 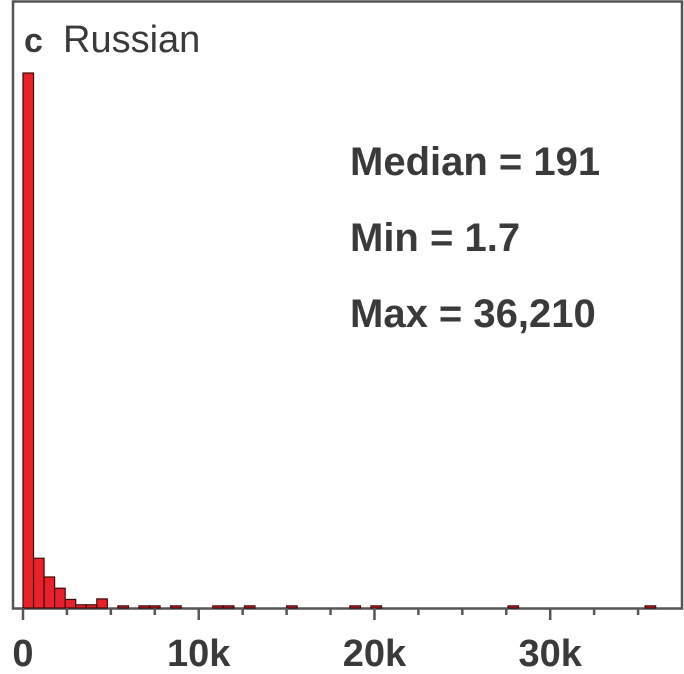 I want to click on x-axis-ticks, so click(x=330, y=614).